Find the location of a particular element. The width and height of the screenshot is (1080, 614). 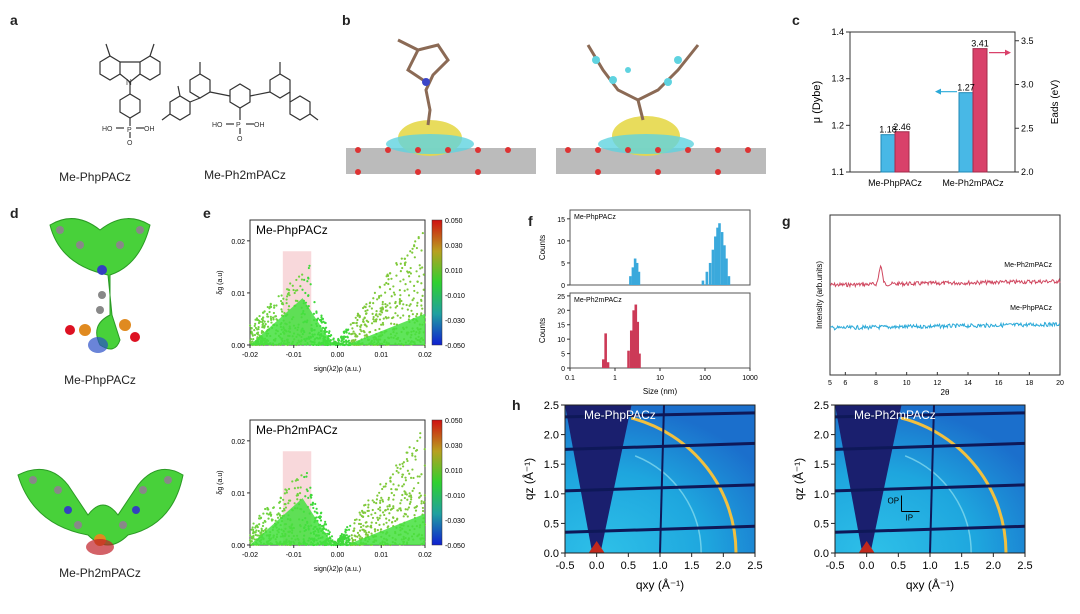

x-tick-label: 10 is located at coordinates (660, 378).